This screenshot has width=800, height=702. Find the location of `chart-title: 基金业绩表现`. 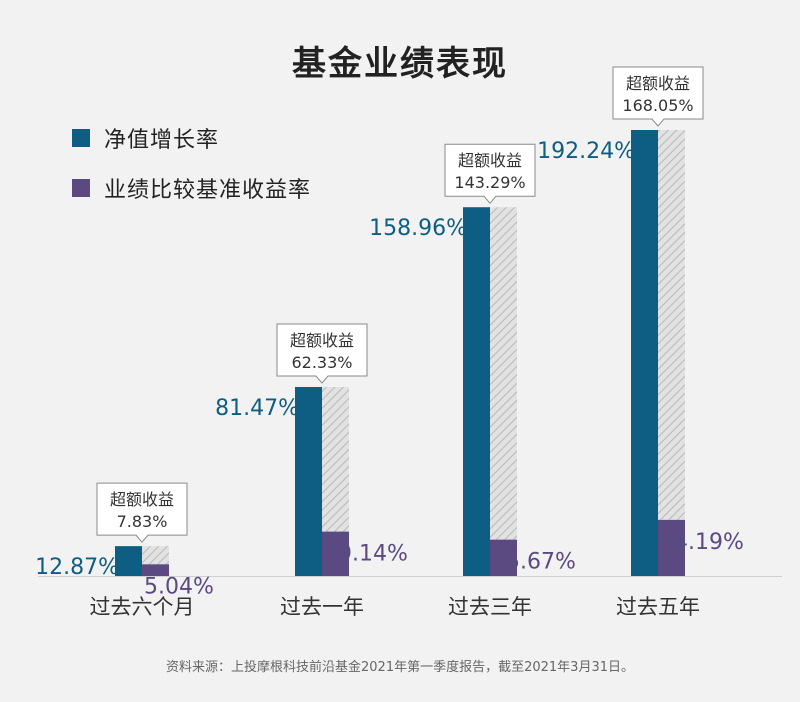

chart-title: 基金业绩表现 is located at coordinates (400, 64).